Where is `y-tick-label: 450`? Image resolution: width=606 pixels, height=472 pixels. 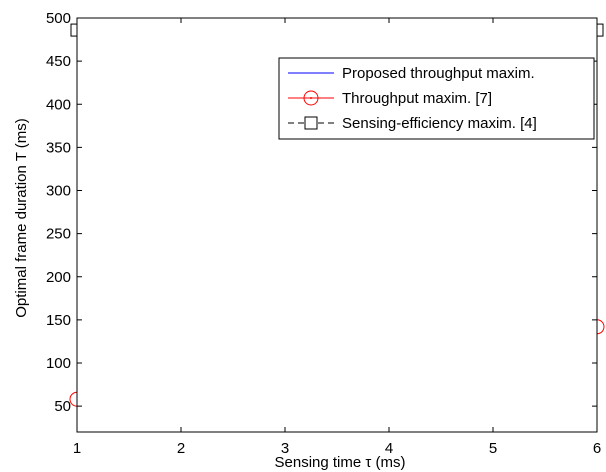
y-tick-label: 450 is located at coordinates (58, 61).